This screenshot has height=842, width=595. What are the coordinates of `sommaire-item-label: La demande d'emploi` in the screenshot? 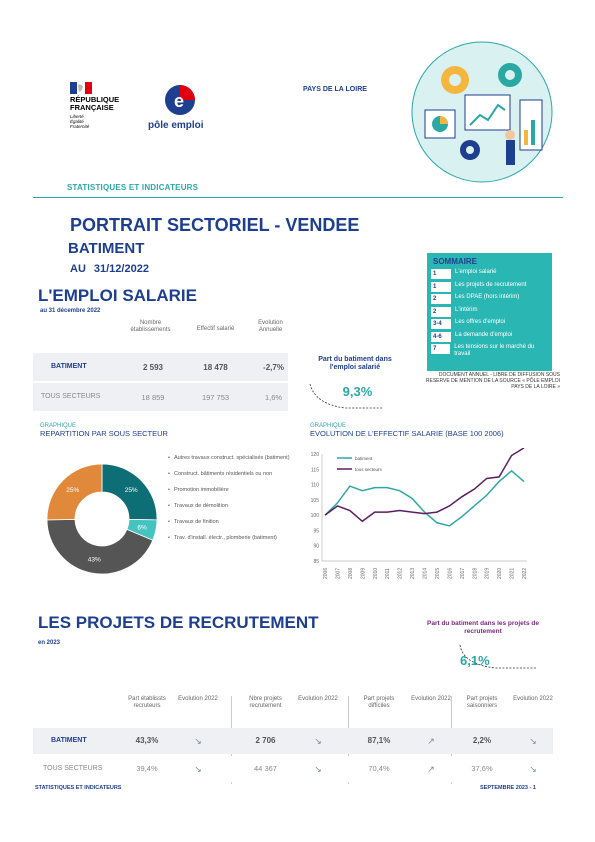 It's located at (484, 334).